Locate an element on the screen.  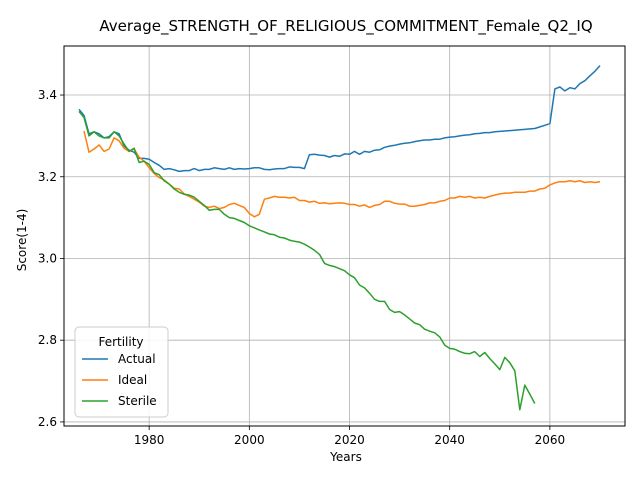
y-tick-label: 2.8 is located at coordinates (47, 340).